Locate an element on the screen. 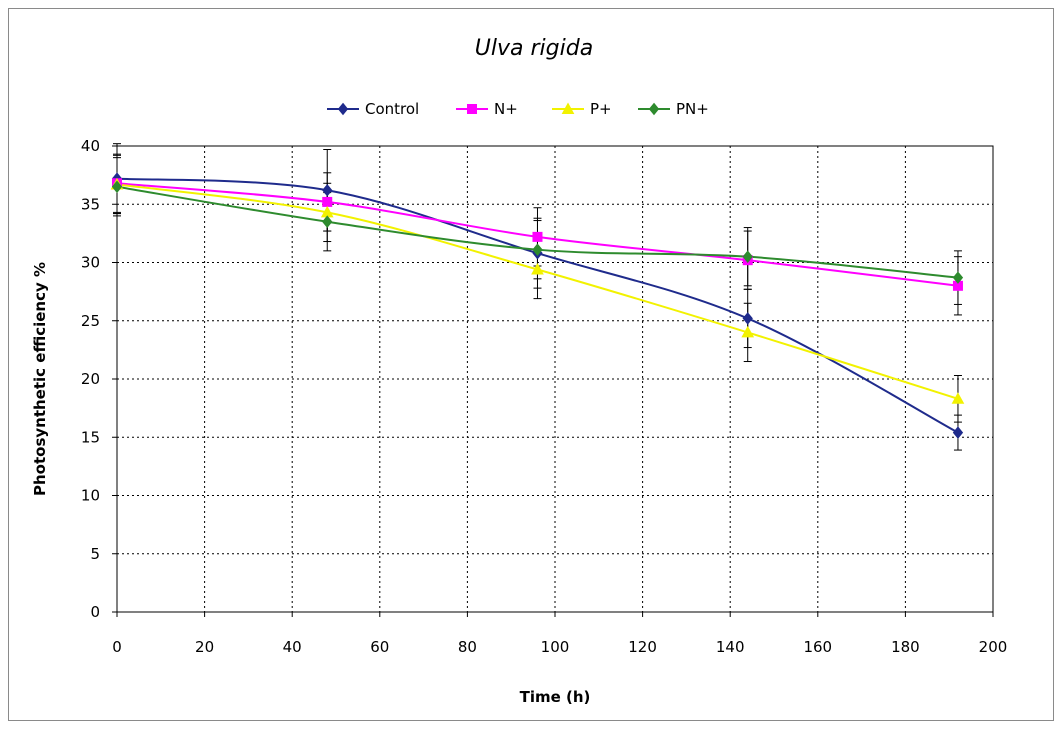 The image size is (1063, 729). y-tick-label: 20 is located at coordinates (90, 379).